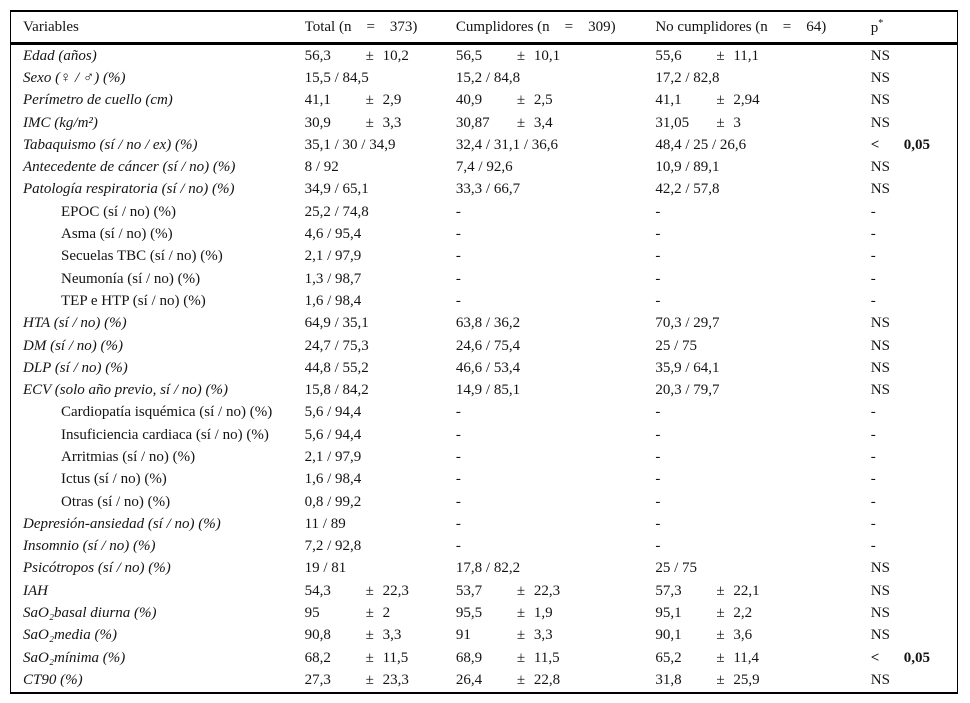 This screenshot has height=703, width=970. Describe the element at coordinates (504, 635) in the screenshot. I see `cell-cumplidores: 91 ±3,3` at that location.